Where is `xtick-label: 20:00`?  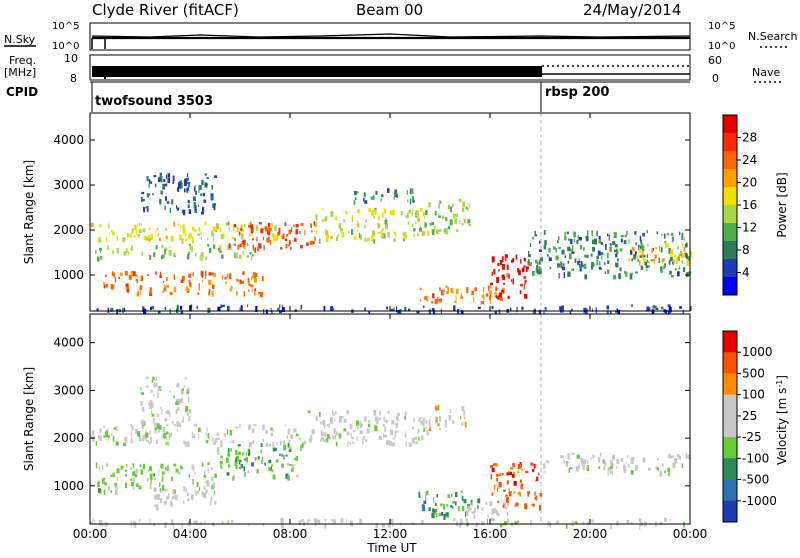
xtick-label: 20:00 is located at coordinates (590, 534).